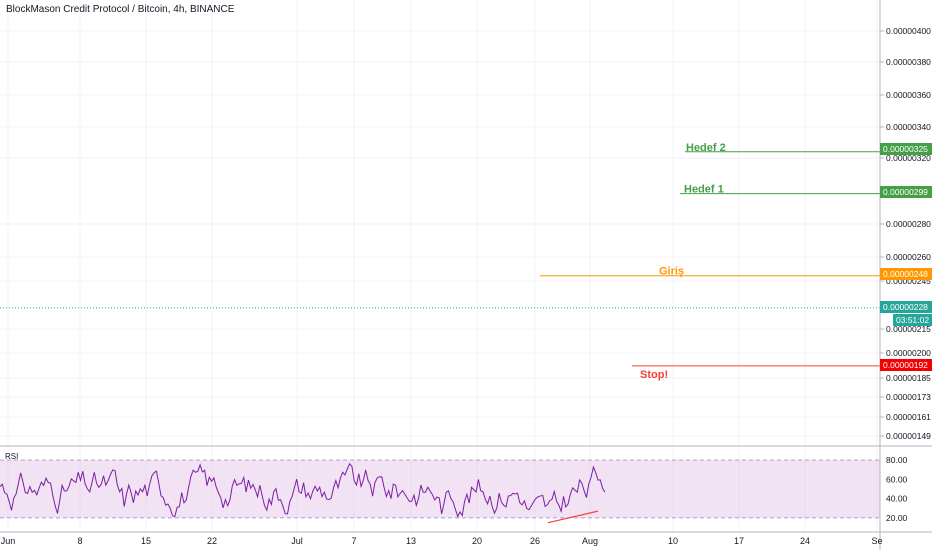  Describe the element at coordinates (573, 517) in the screenshot. I see `rsi-divergence-line` at that location.